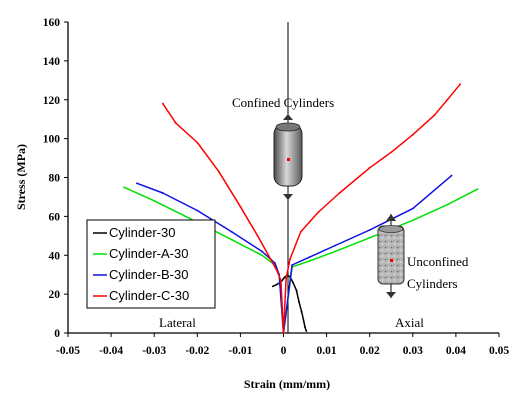  What do you see at coordinates (55, 179) in the screenshot?
I see `y-tick-label: 80` at bounding box center [55, 179].